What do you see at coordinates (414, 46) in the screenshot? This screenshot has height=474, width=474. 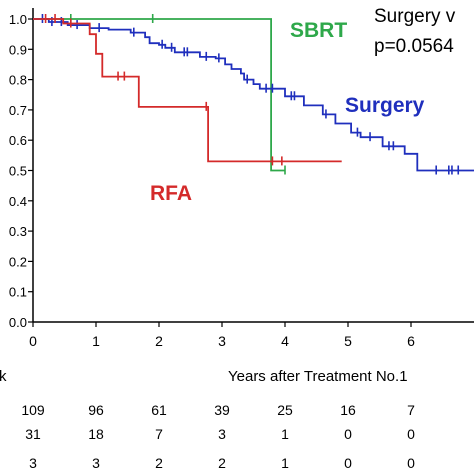 I see `p-value-annotation: p=0.0564` at bounding box center [414, 46].